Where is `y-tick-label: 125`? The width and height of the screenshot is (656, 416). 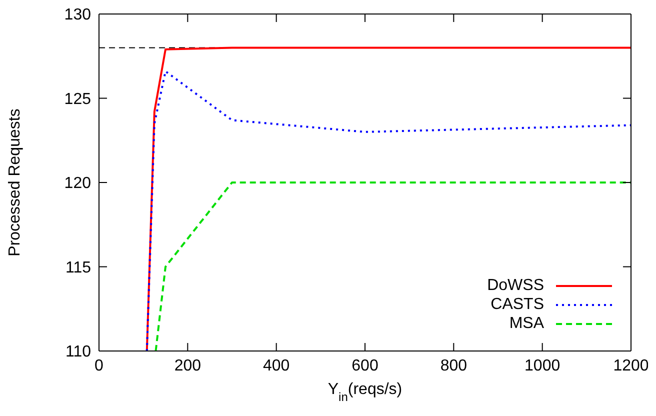 y-tick-label: 125 is located at coordinates (78, 99).